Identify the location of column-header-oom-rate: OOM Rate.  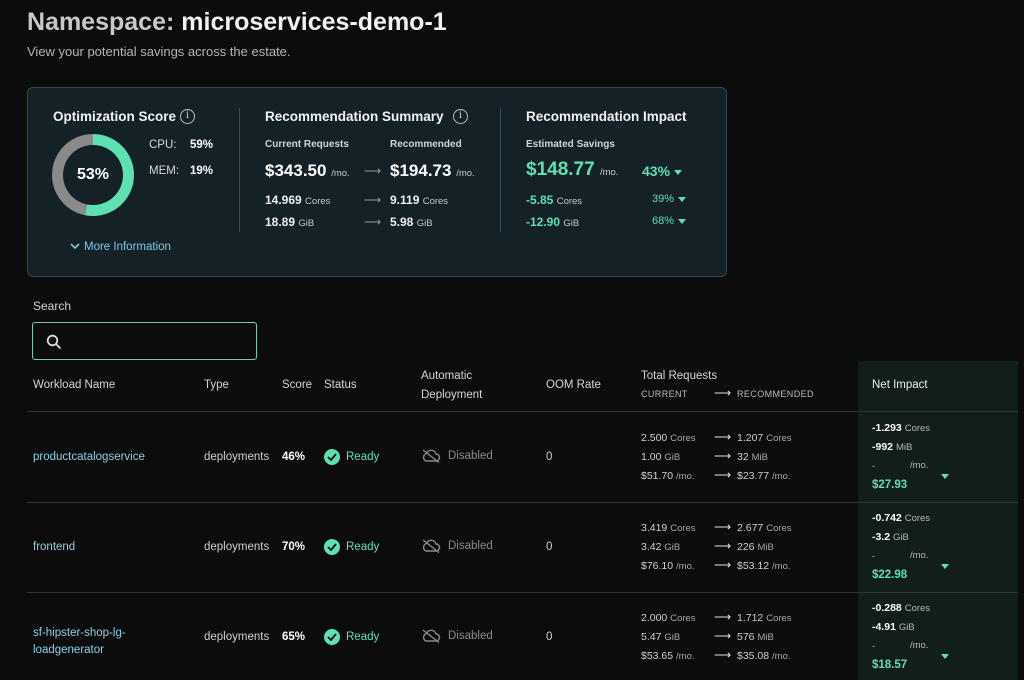
(573, 385).